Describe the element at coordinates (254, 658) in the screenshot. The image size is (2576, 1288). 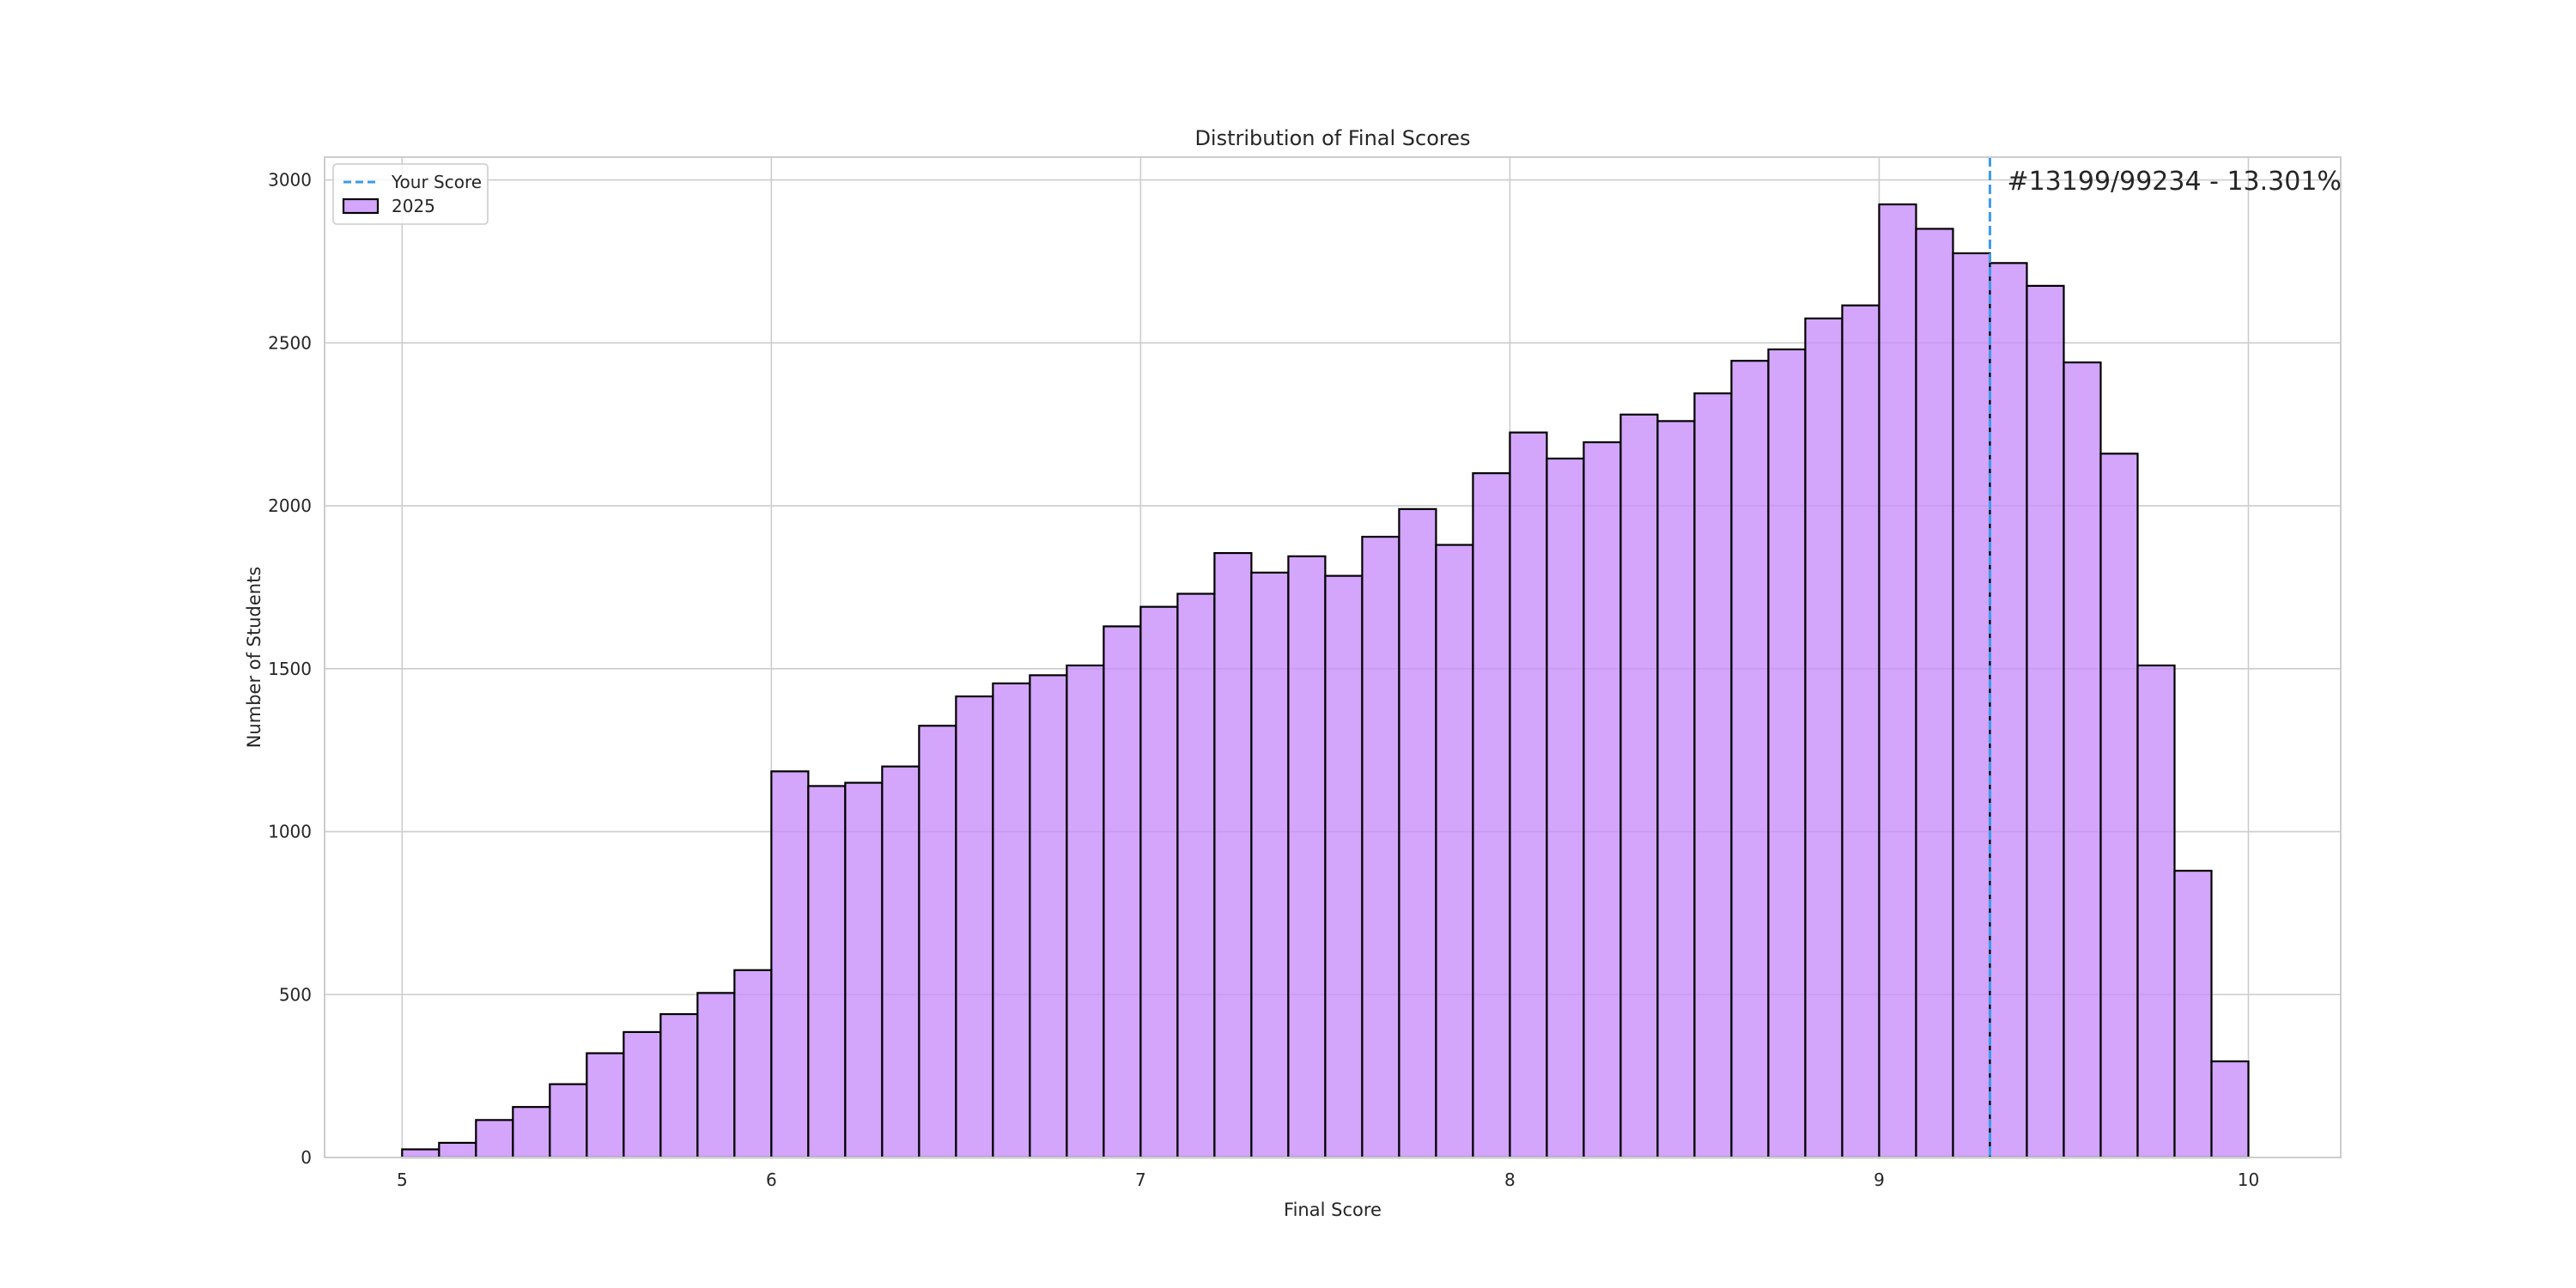
I see `y-axis-label: Number of Students` at that location.